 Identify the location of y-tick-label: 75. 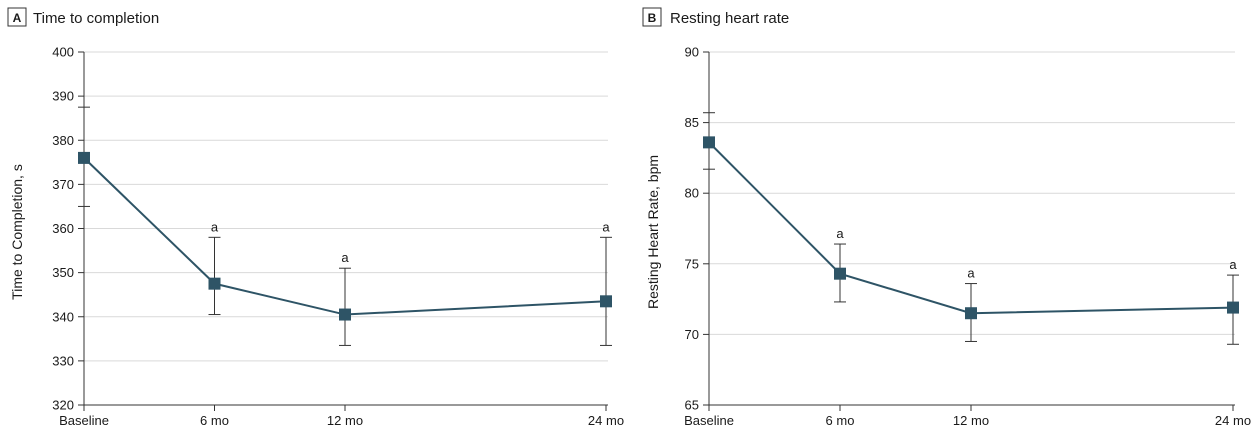
(692, 263).